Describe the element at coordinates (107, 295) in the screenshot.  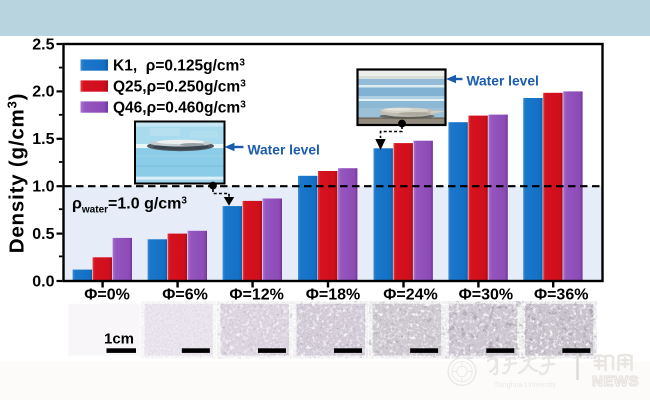
I see `svg-text: Φ=0%` at that location.